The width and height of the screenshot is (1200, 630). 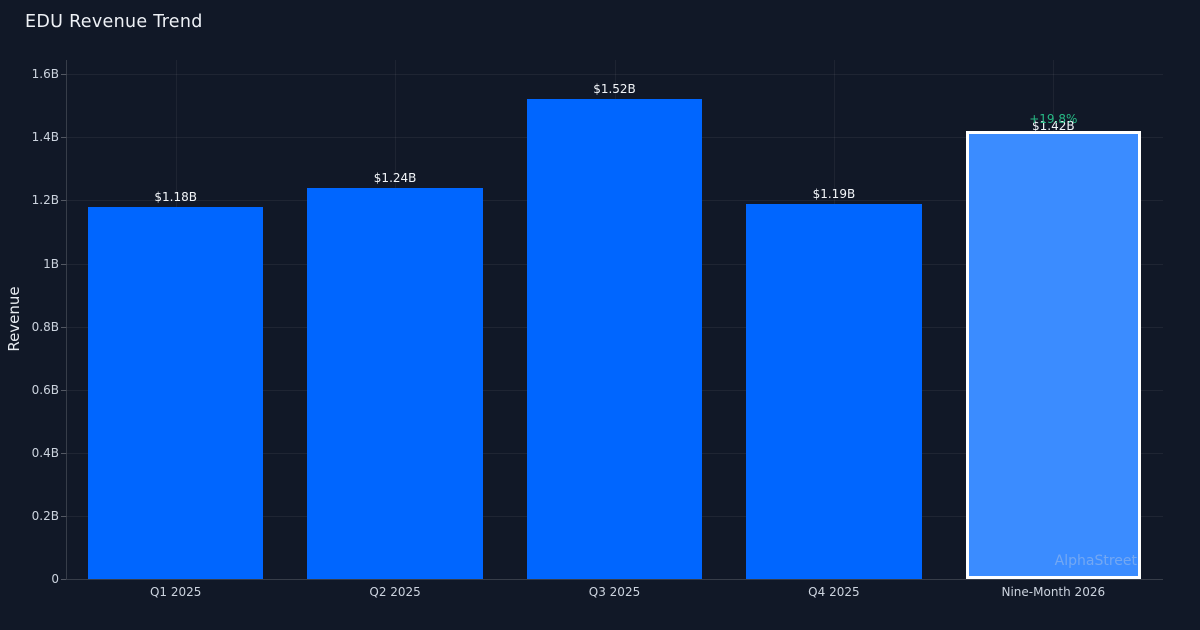 What do you see at coordinates (614, 89) in the screenshot?
I see `bar-value-label: $1.52B` at bounding box center [614, 89].